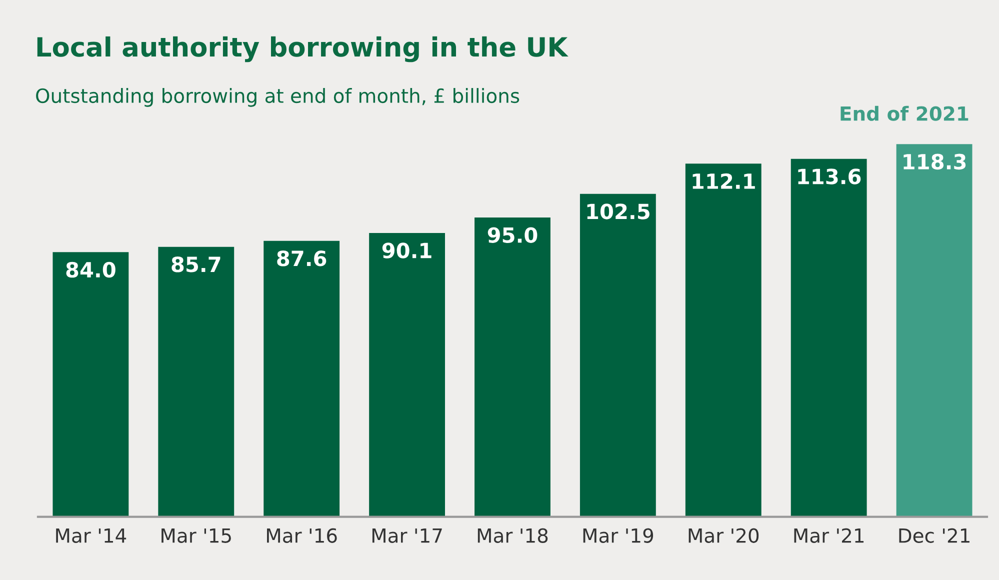 This screenshot has width=999, height=580. I want to click on x-tick-label: Mar '14, so click(91, 535).